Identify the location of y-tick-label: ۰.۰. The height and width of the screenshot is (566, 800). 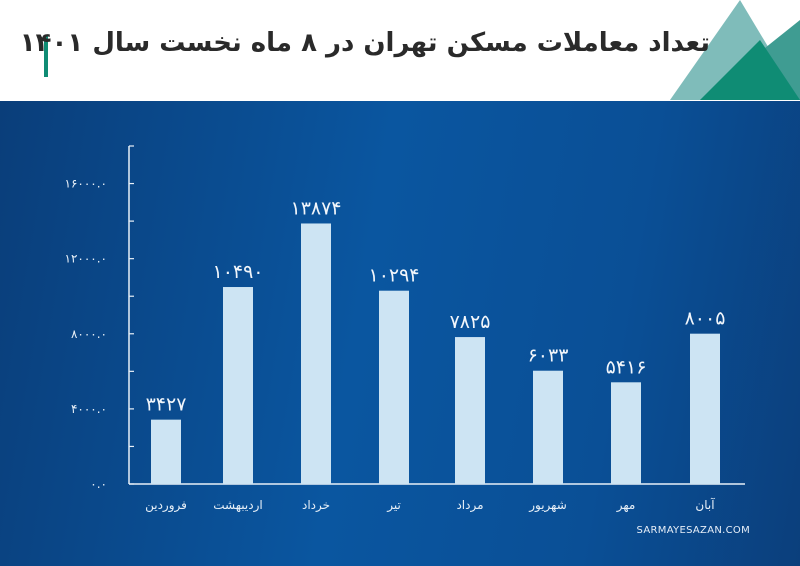
(98, 484).